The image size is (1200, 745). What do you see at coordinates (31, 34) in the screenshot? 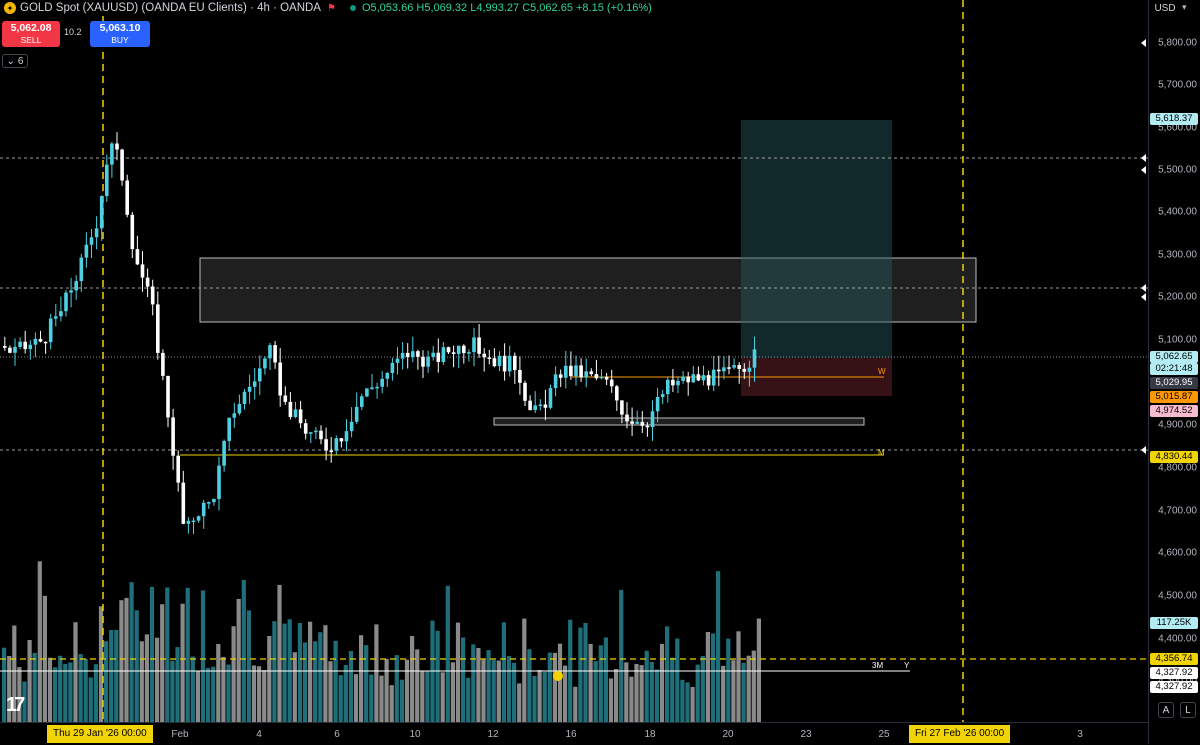
I see `sell-button: 5,062.08 SELL` at bounding box center [31, 34].